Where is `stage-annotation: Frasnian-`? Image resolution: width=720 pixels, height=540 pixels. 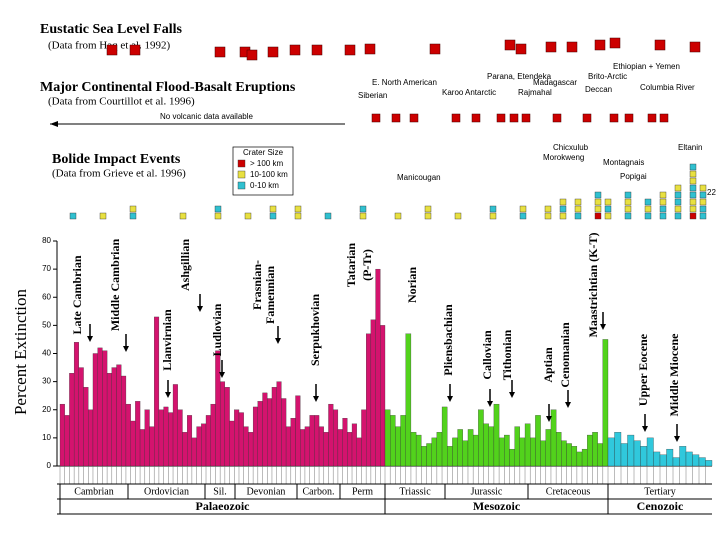
stage-annotation: Frasnian- is located at coordinates (257, 285).